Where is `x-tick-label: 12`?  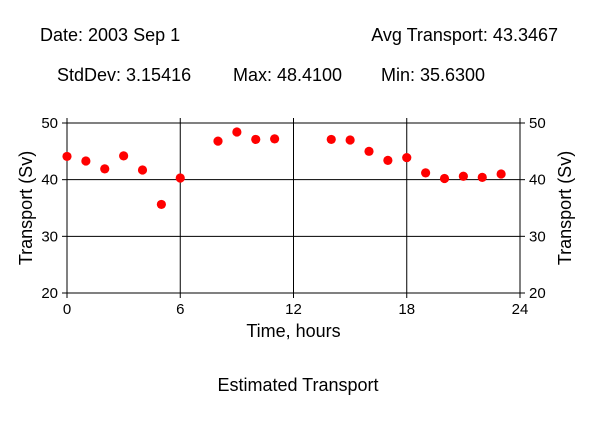 x-tick-label: 12 is located at coordinates (293, 309).